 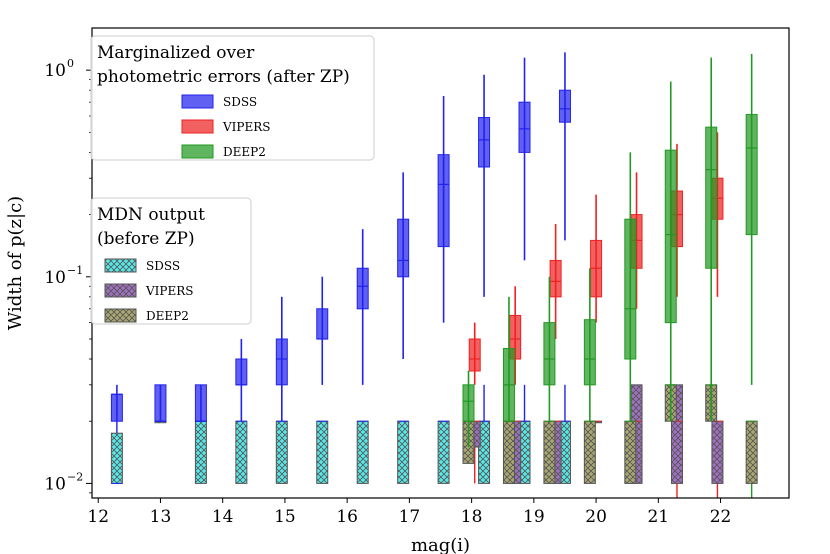 I want to click on x-tick-label: 20, so click(x=596, y=517).